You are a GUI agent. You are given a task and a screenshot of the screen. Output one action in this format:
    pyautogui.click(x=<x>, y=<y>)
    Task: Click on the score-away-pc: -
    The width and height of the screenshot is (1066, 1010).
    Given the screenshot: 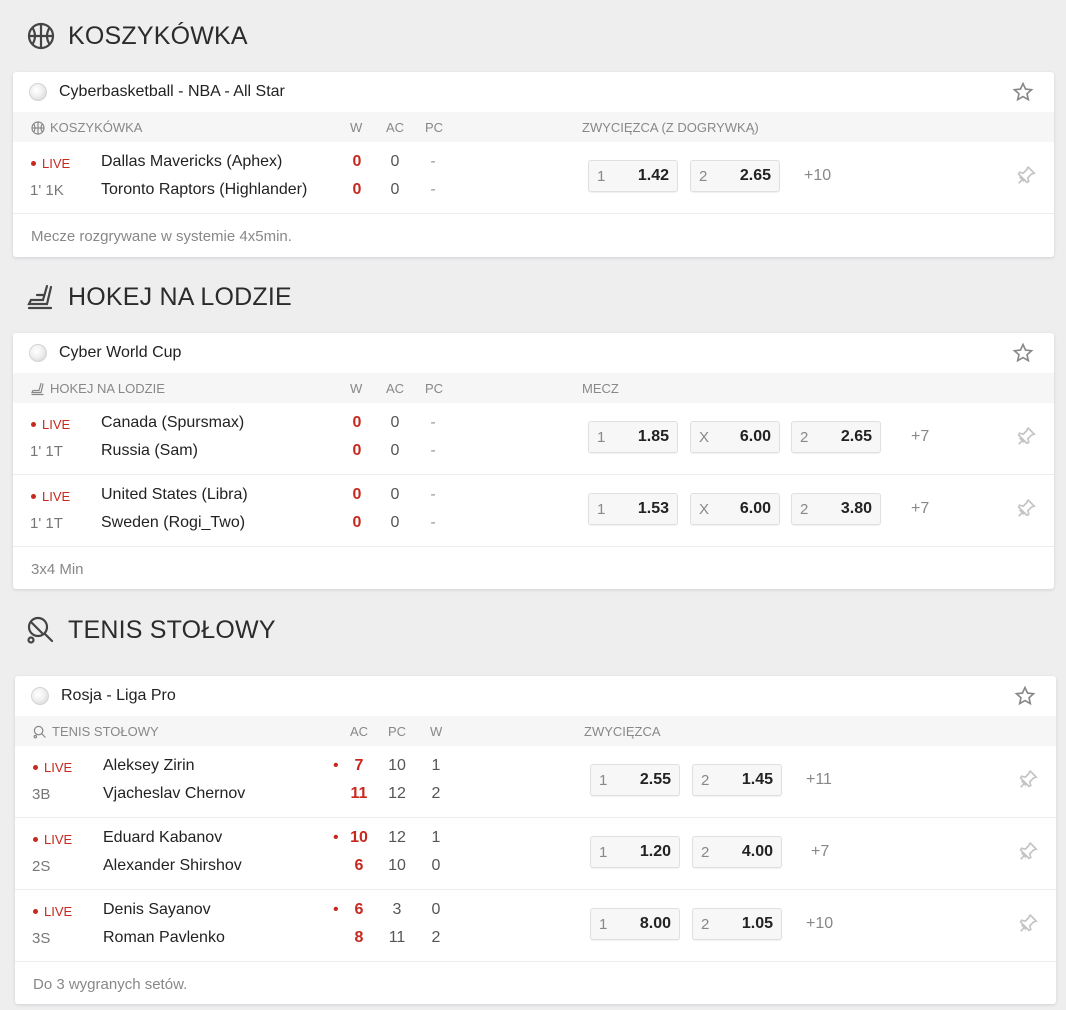 What is the action you would take?
    pyautogui.click(x=433, y=450)
    